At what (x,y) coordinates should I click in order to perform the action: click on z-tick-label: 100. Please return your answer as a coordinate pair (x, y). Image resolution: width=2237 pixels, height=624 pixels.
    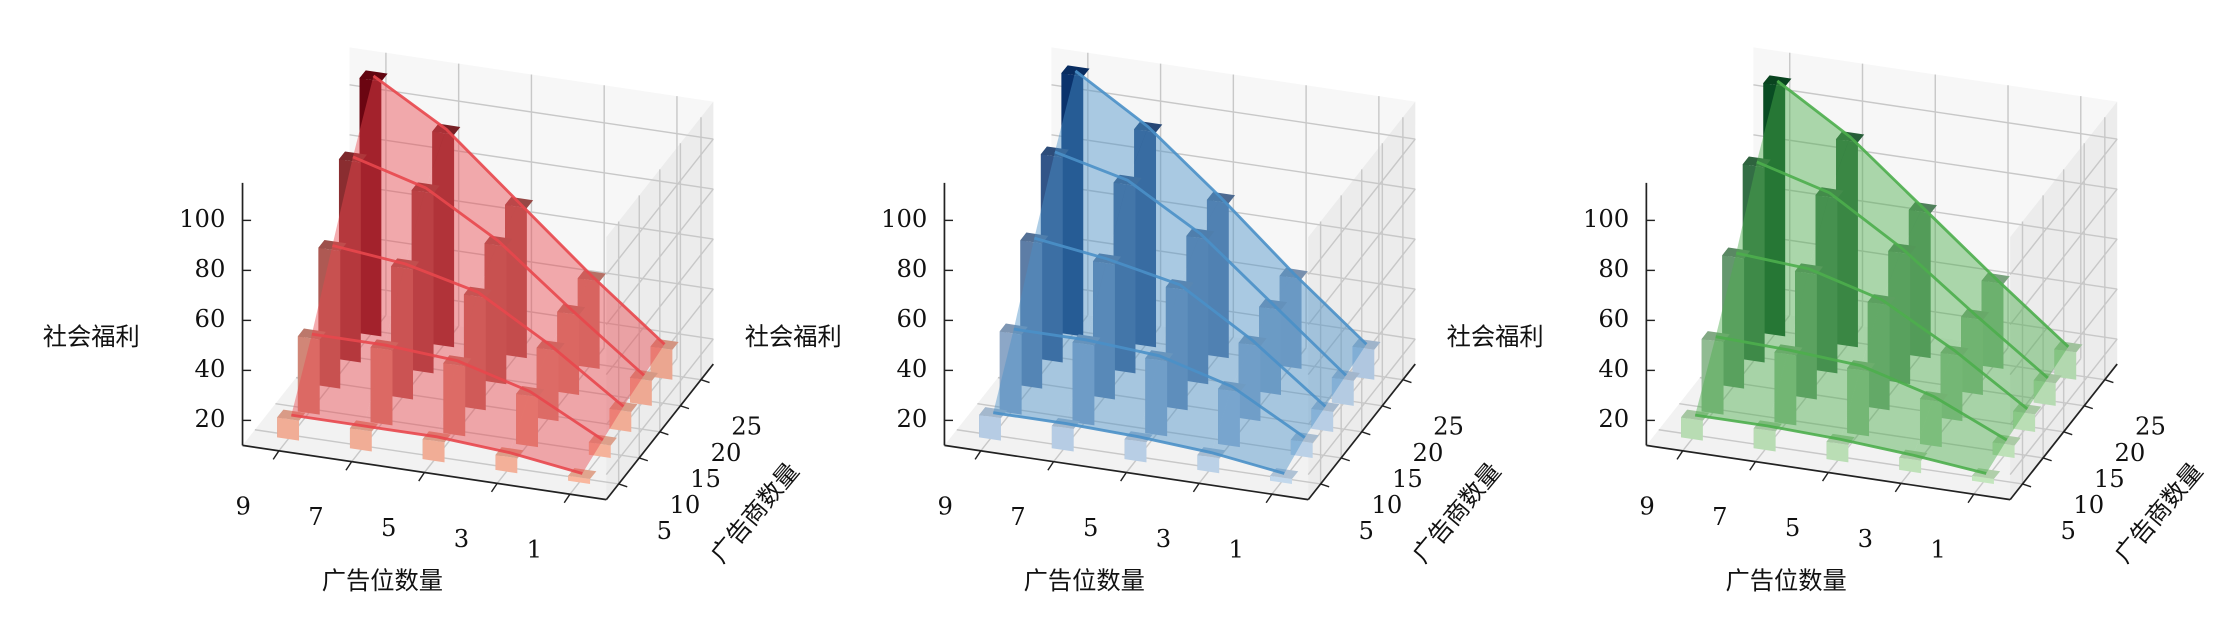
    Looking at the image, I should click on (904, 218).